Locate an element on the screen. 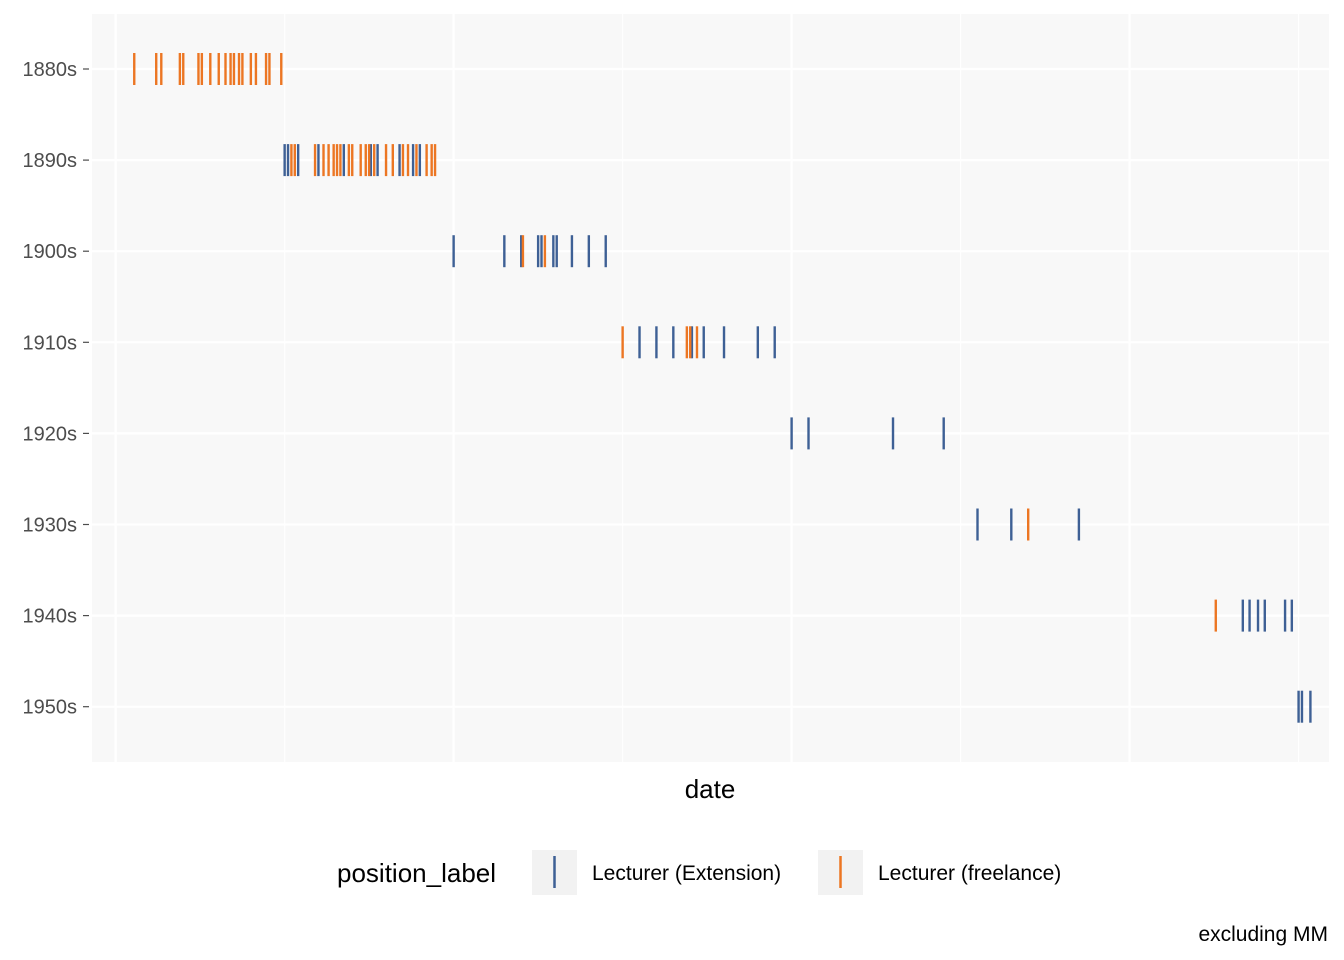 This screenshot has height=960, width=1344. legend-label-freelance: Lecturer (freelance) is located at coordinates (969, 873).